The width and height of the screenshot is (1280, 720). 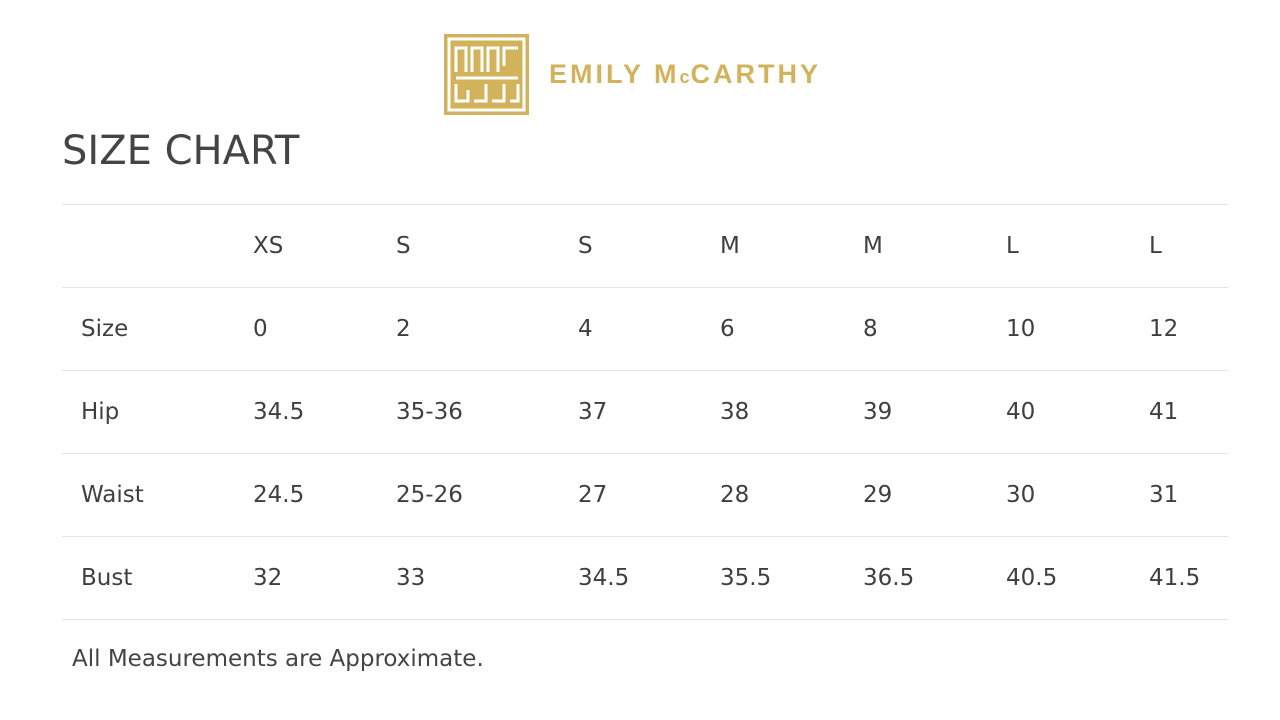 I want to click on table-cell: 31, so click(x=1188, y=495).